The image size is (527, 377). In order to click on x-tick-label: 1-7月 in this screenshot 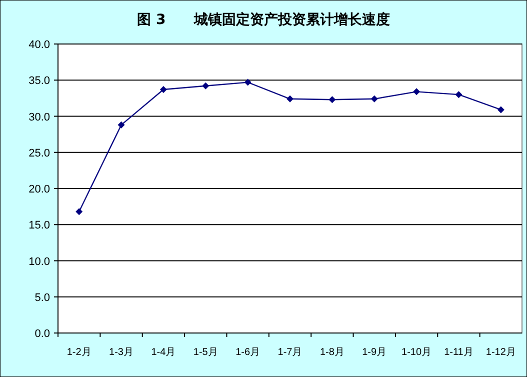, I will do `click(290, 352)`.